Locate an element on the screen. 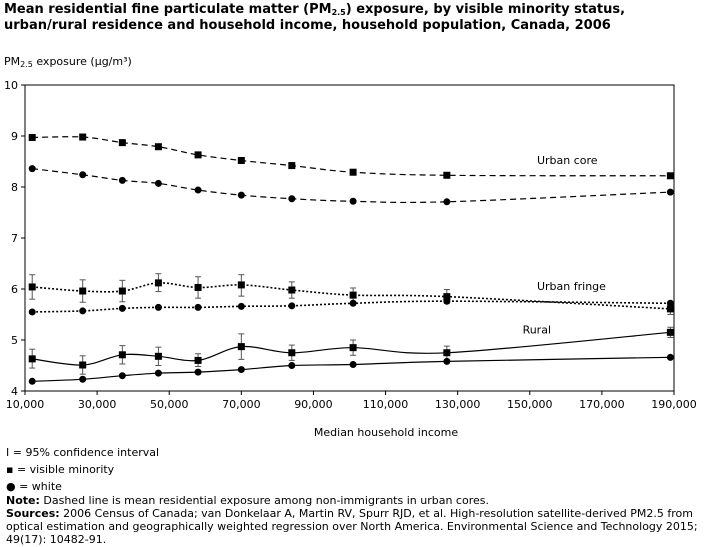 Image resolution: width=706 pixels, height=547 pixels. x-tick-label: 170,000 is located at coordinates (602, 404).